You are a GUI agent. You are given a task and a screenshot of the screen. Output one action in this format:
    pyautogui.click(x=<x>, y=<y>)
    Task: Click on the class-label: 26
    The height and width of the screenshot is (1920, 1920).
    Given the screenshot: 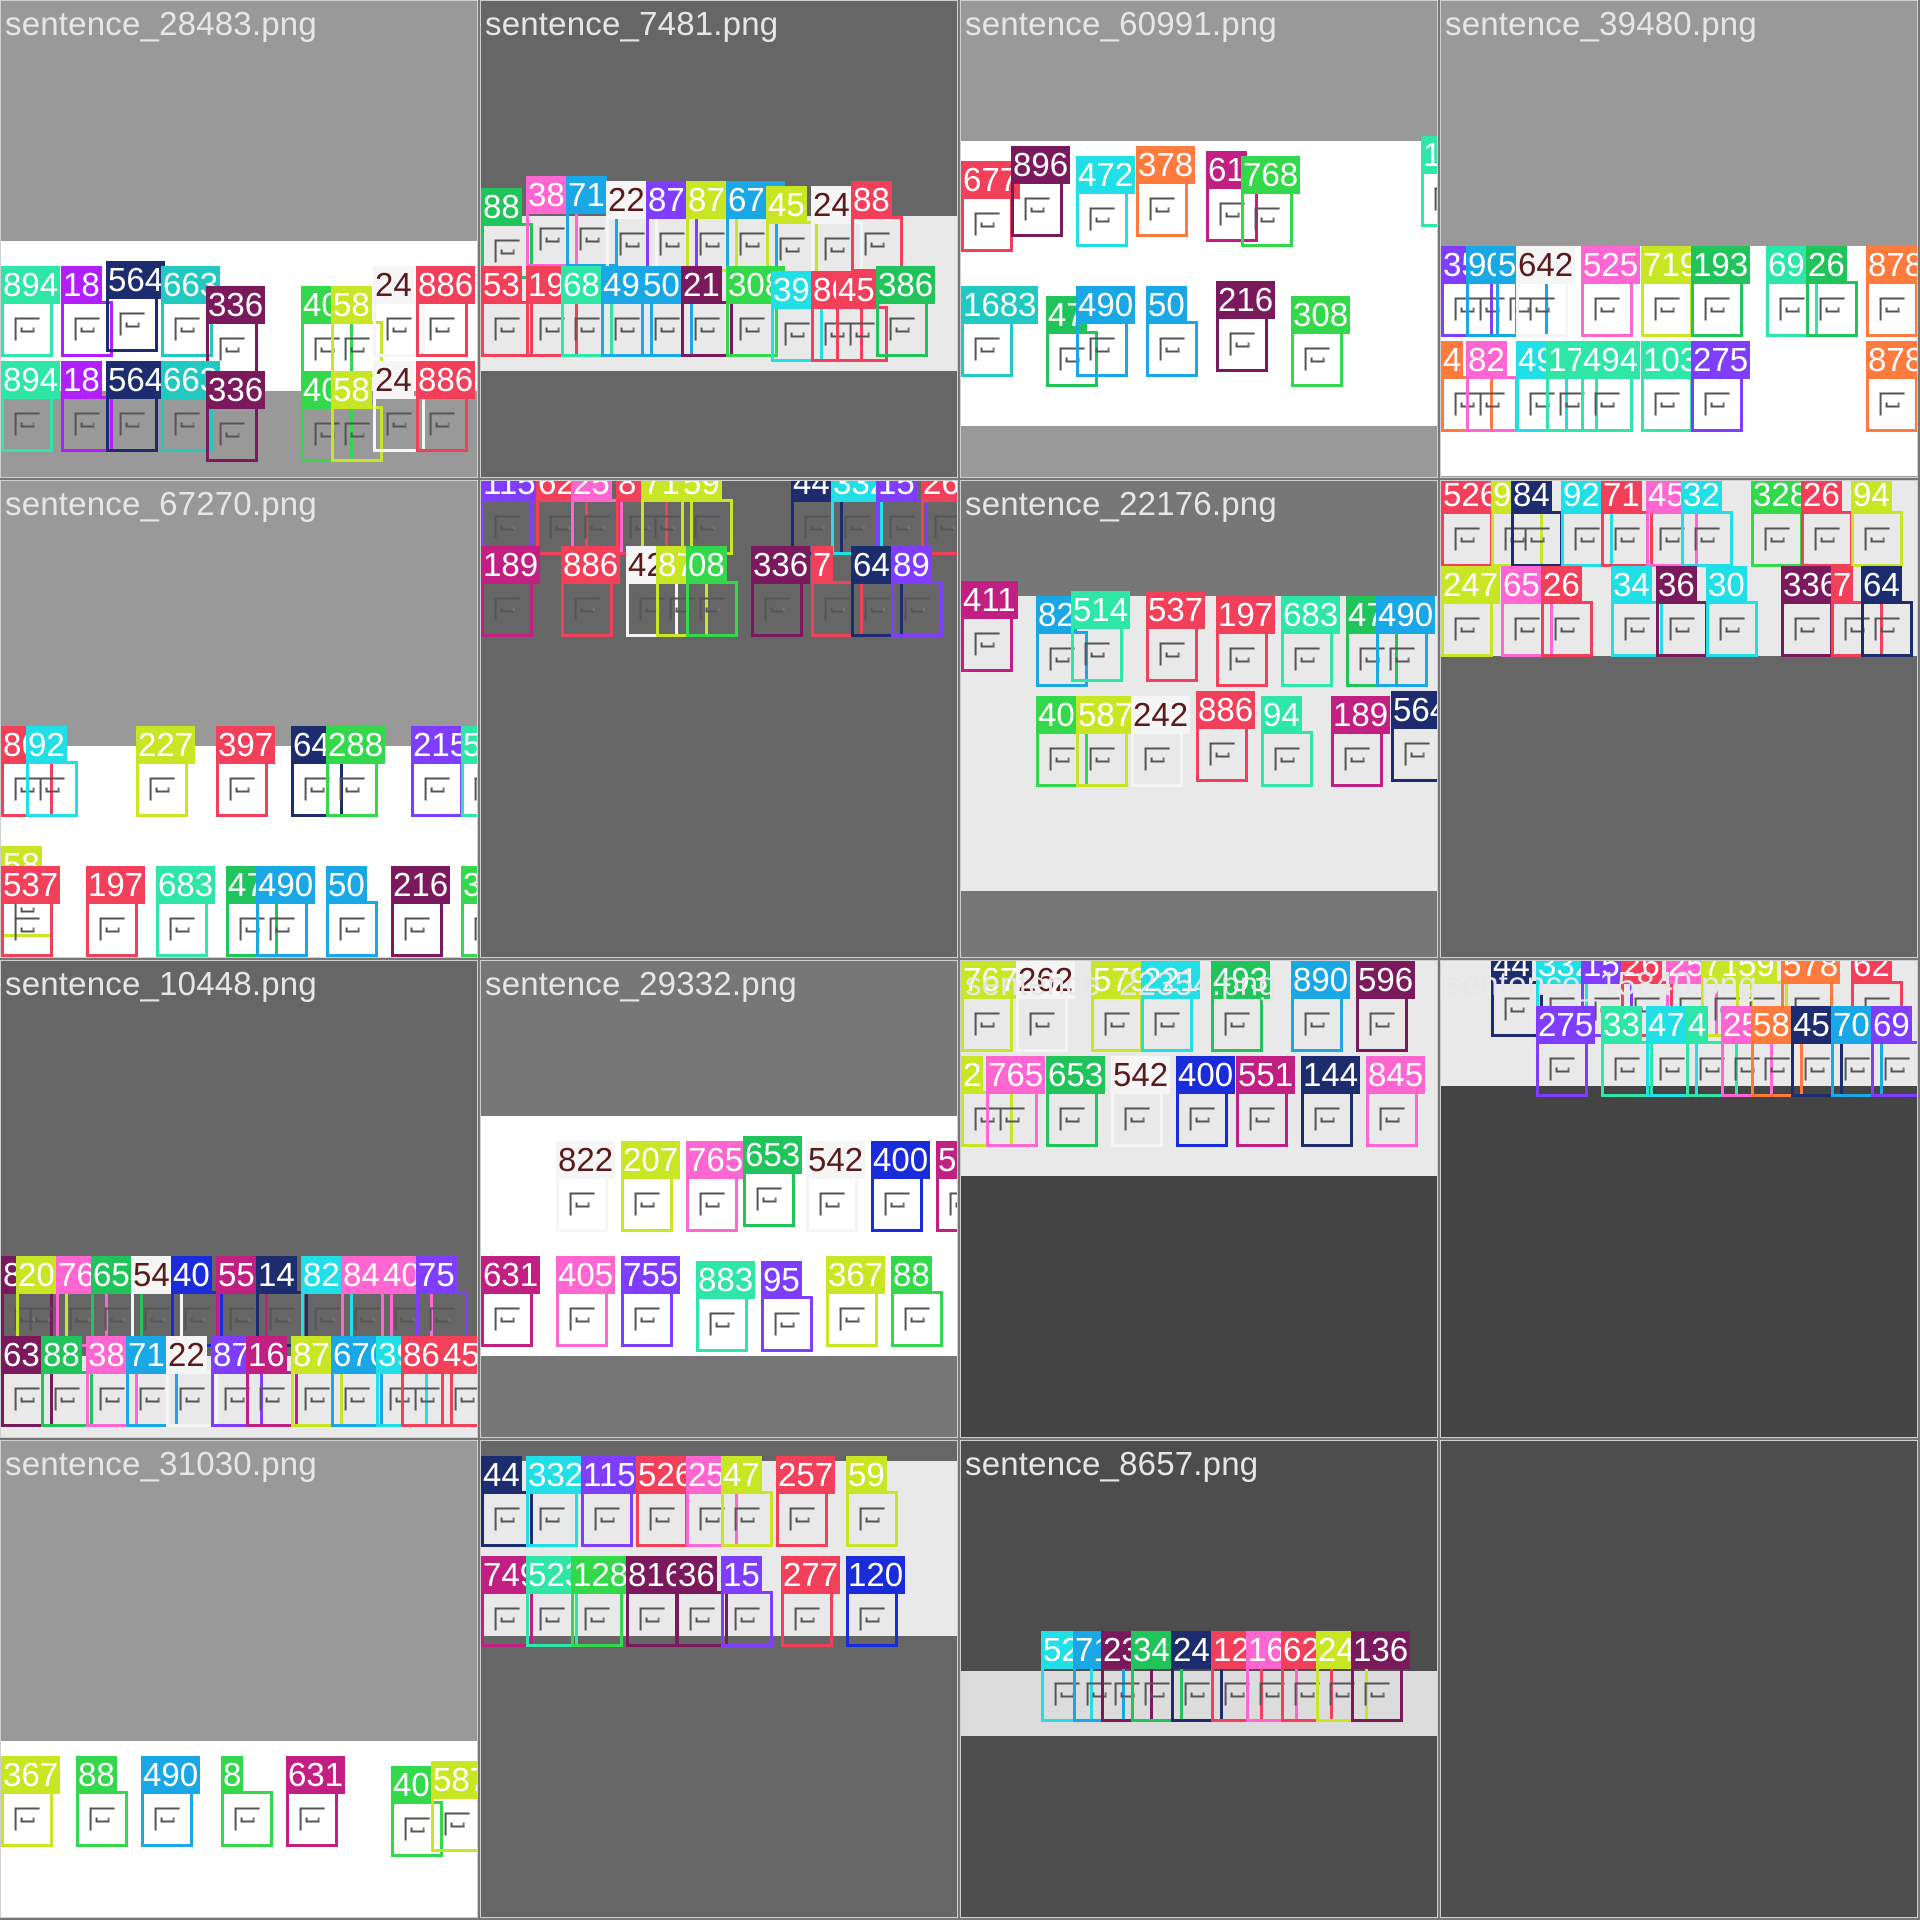 What is the action you would take?
    pyautogui.click(x=1826, y=265)
    